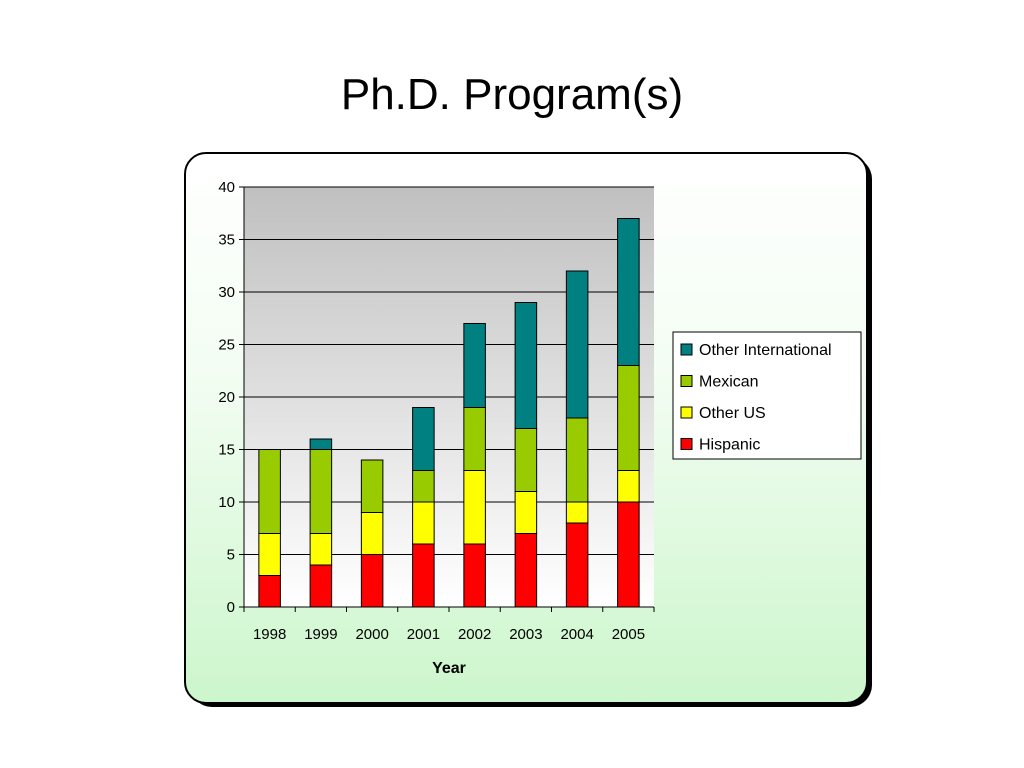  What do you see at coordinates (628, 418) in the screenshot?
I see `bar-mexican-2005` at bounding box center [628, 418].